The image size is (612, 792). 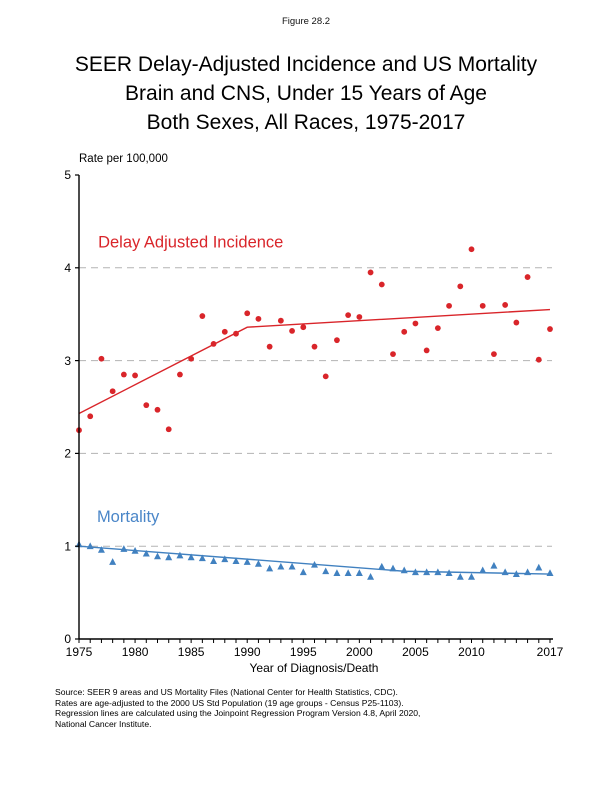 What do you see at coordinates (79, 652) in the screenshot?
I see `x-tick-label: 1975` at bounding box center [79, 652].